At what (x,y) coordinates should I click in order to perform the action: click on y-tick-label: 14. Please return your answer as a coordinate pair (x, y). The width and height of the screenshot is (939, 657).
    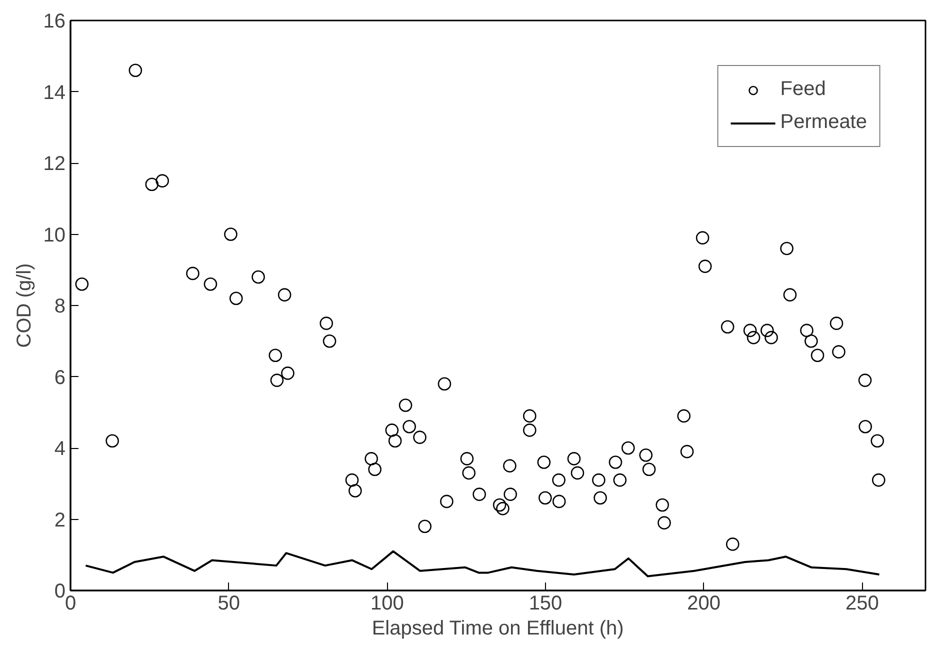
    Looking at the image, I should click on (54, 93).